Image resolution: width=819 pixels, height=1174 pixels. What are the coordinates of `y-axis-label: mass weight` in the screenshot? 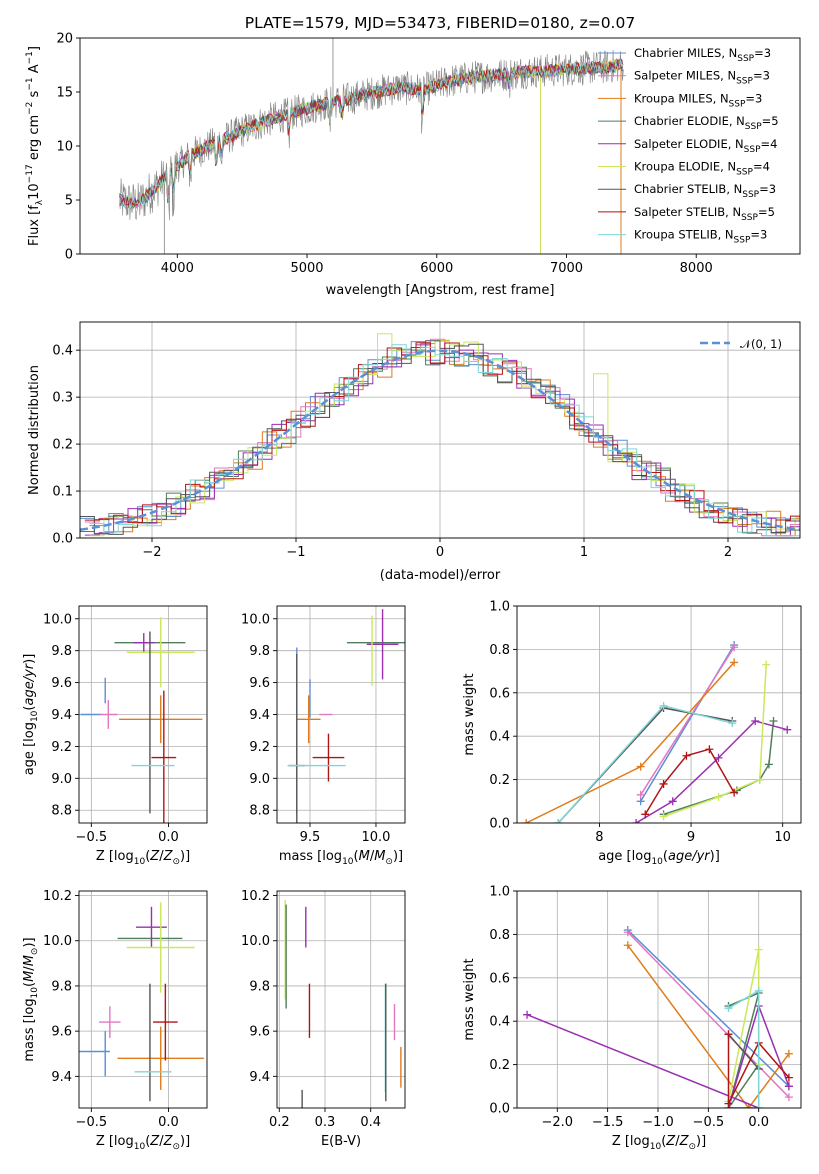 It's located at (469, 999).